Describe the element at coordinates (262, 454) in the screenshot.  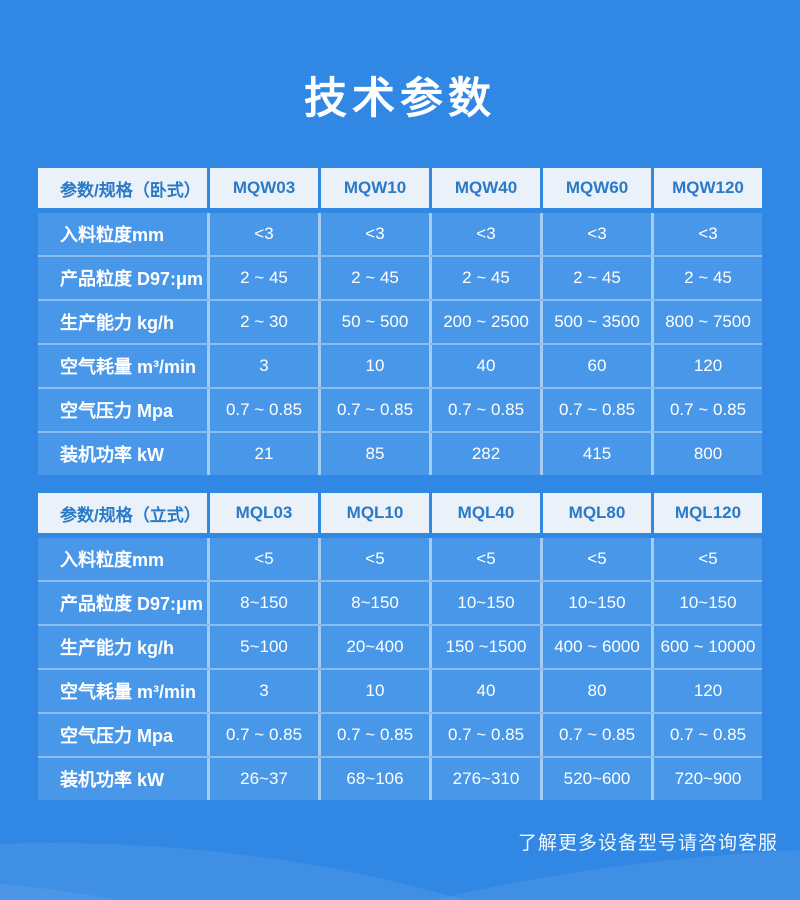
I see `spec-value-cell: 21` at that location.